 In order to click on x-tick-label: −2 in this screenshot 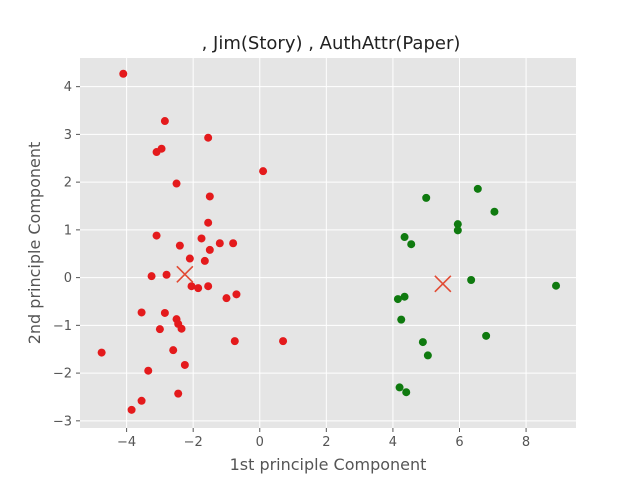, I will do `click(193, 442)`.